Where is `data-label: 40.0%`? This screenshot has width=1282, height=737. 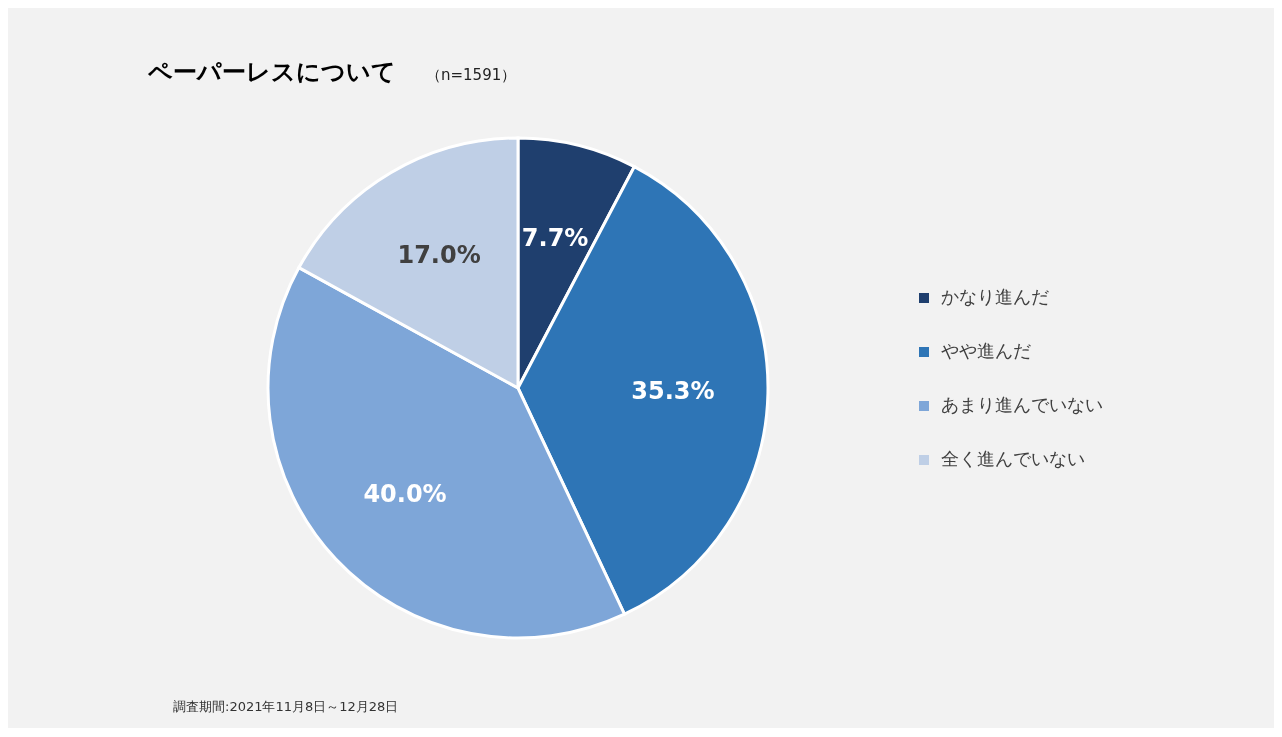
data-label: 40.0% is located at coordinates (405, 494).